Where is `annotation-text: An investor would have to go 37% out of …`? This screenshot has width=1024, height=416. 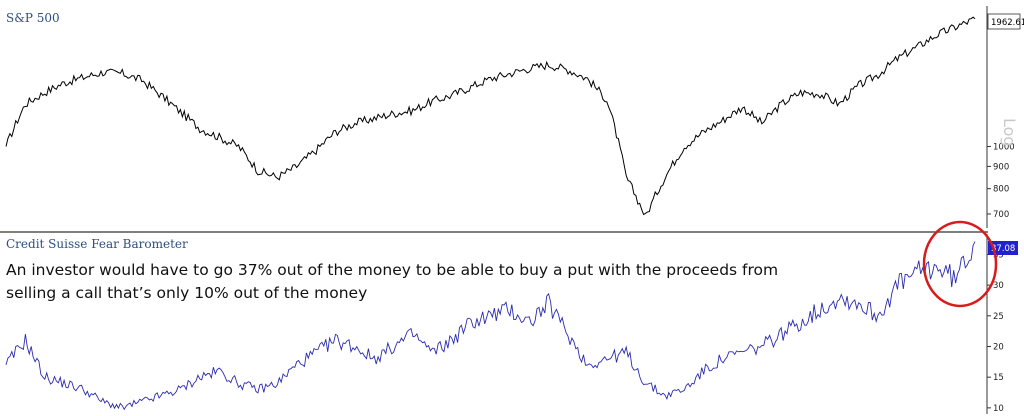 annotation-text: An investor would have to go 37% out of … is located at coordinates (394, 281).